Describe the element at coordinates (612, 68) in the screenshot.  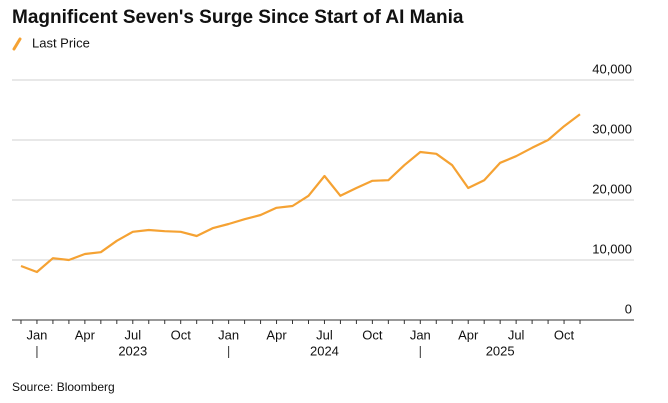
I see `y-tick-label: 40,000` at that location.